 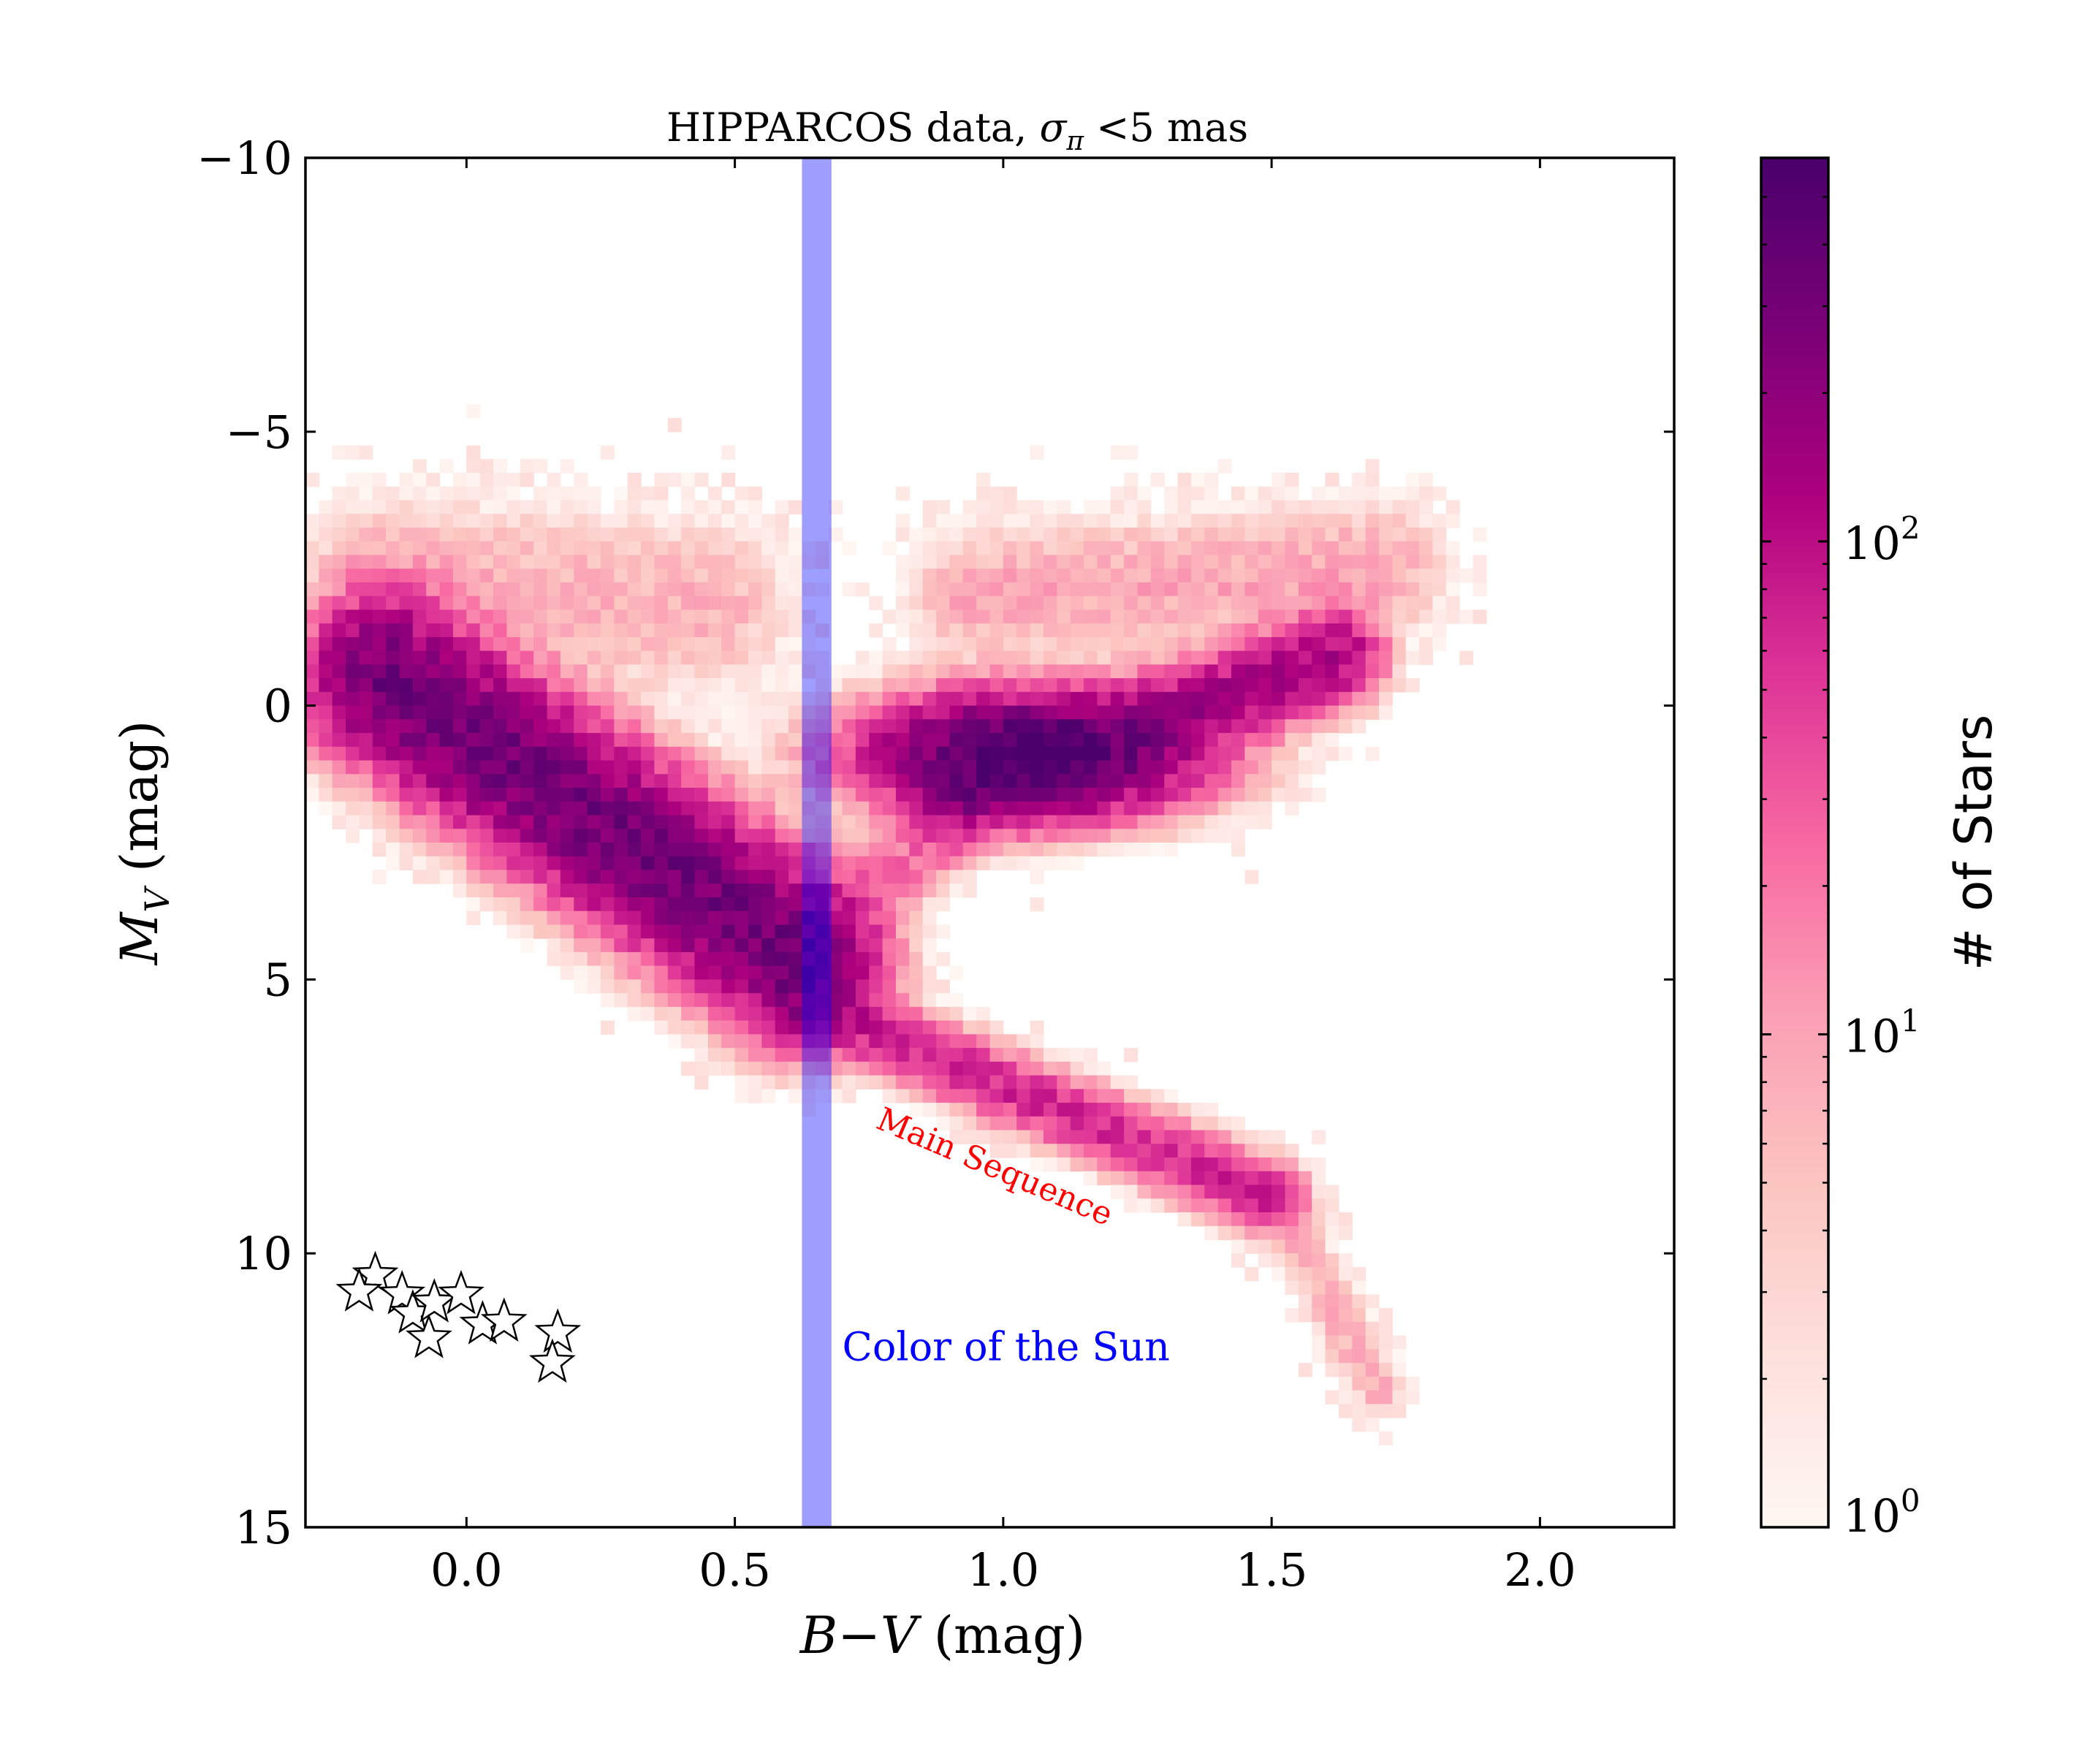 What do you see at coordinates (1882, 1032) in the screenshot?
I see `colorbar-tick-label: 101` at bounding box center [1882, 1032].